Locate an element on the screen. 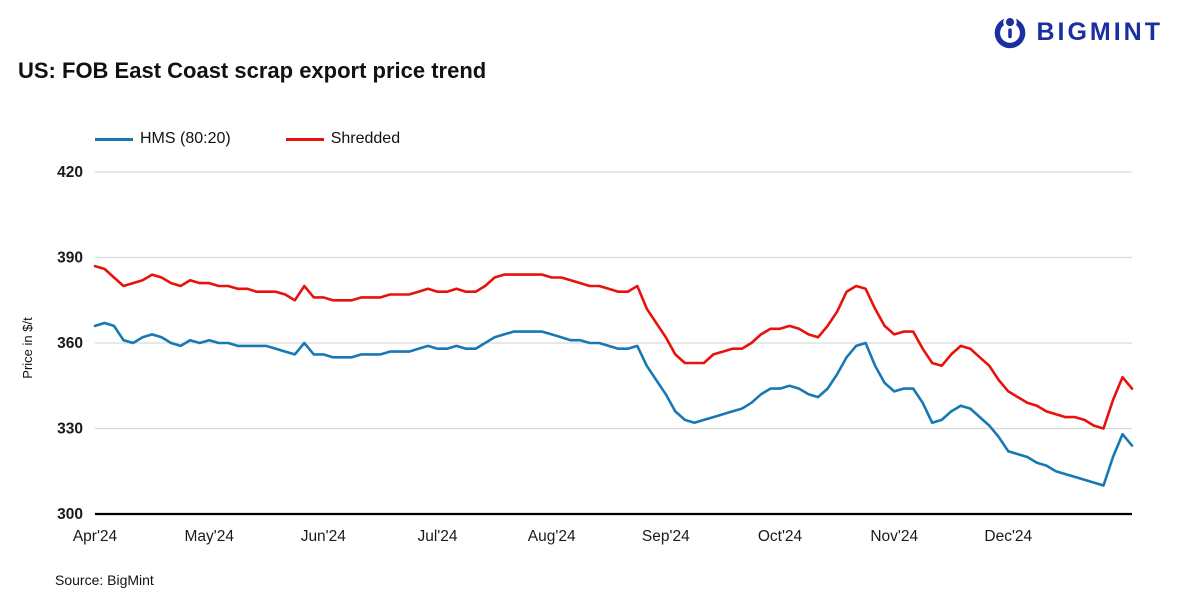  bigmint-logo: BIGMINT is located at coordinates (1077, 32).